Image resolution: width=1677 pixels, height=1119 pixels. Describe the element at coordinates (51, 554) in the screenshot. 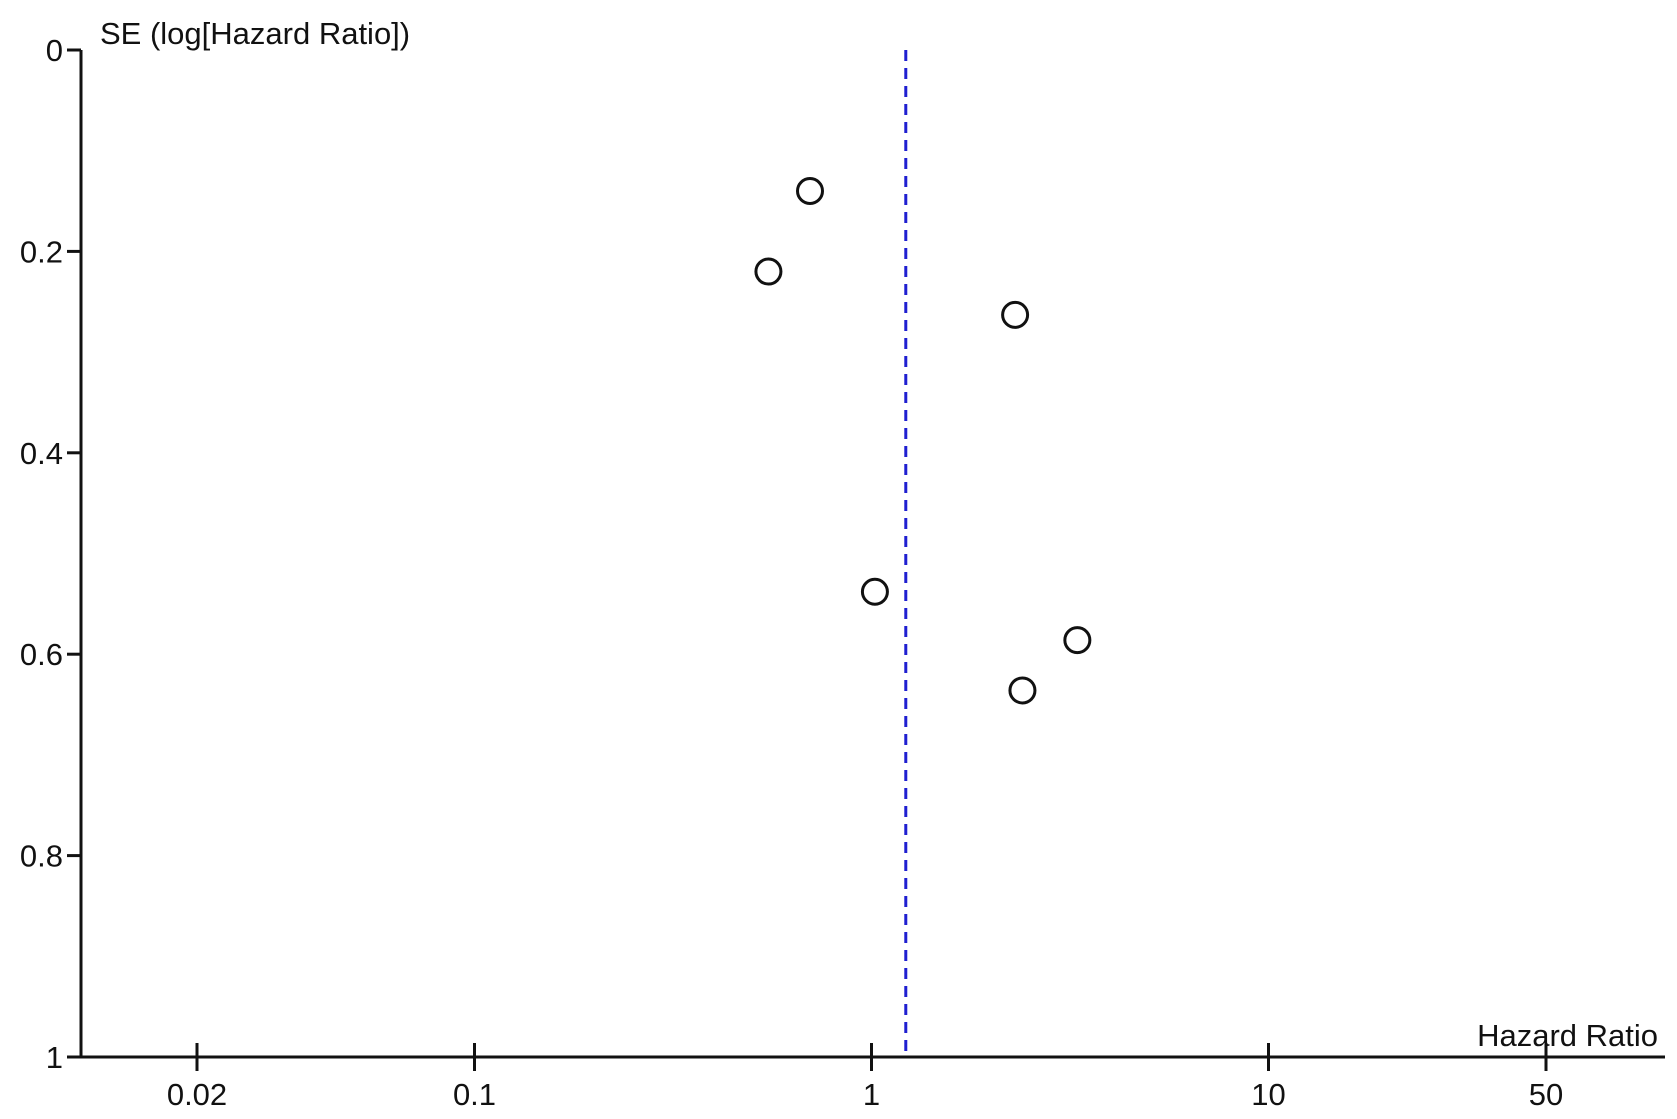

I see `y-axis: 0 0.2 0.4 0.6 0.8 1` at that location.